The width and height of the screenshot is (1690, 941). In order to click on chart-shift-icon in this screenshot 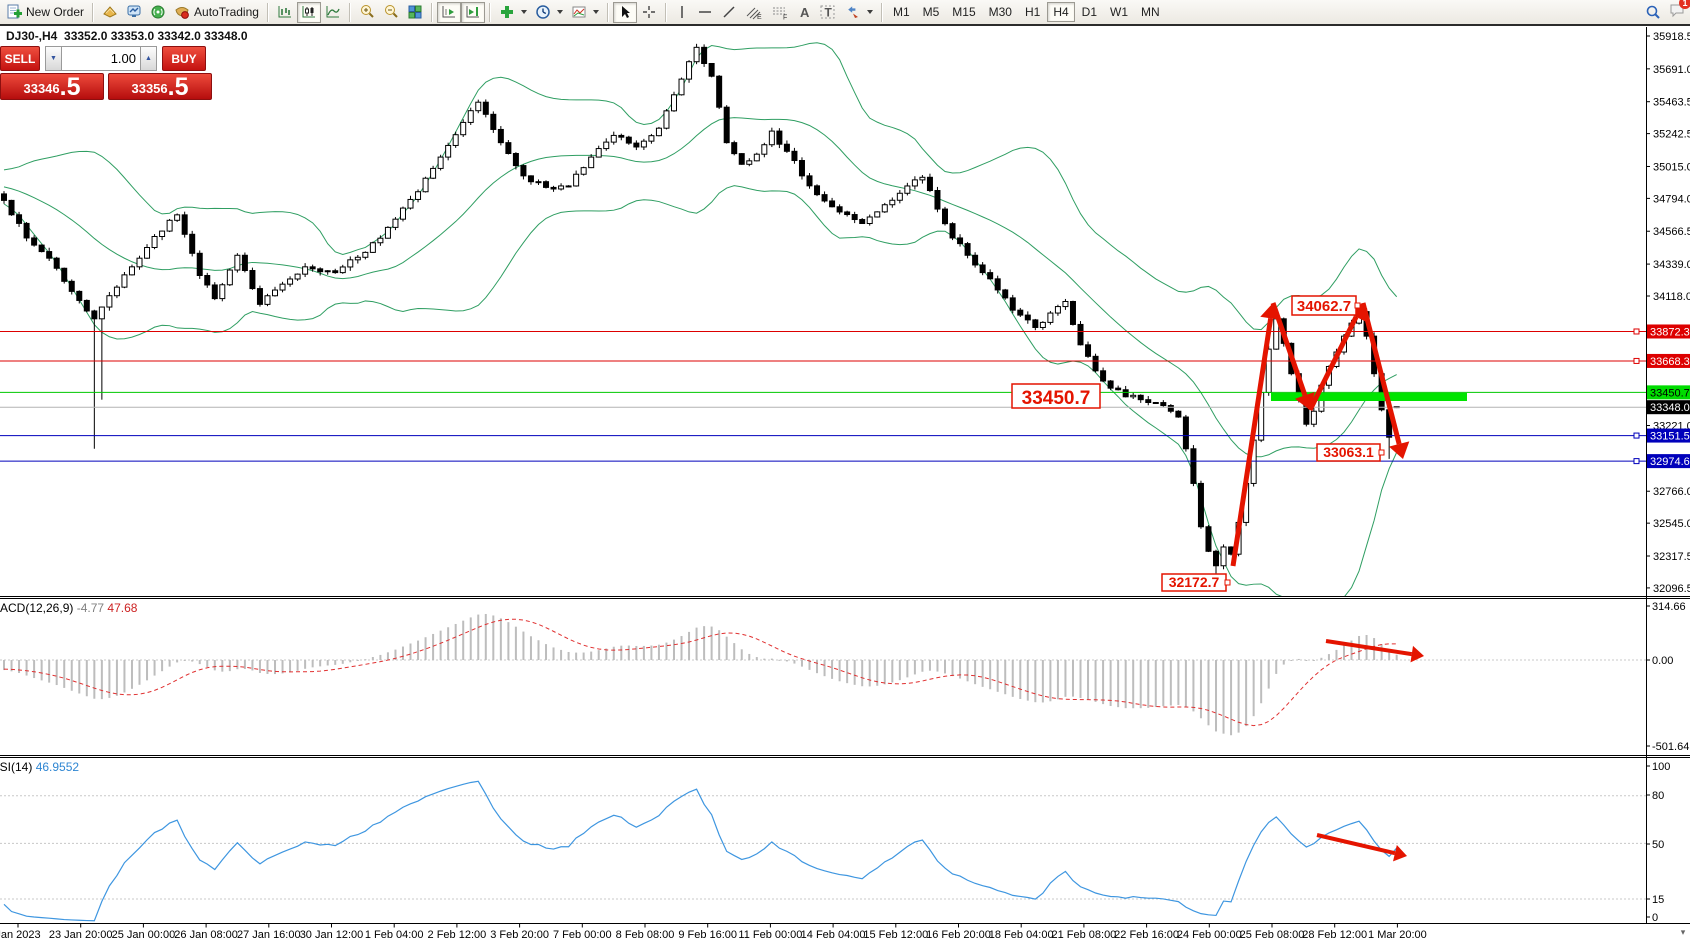, I will do `click(472, 12)`.